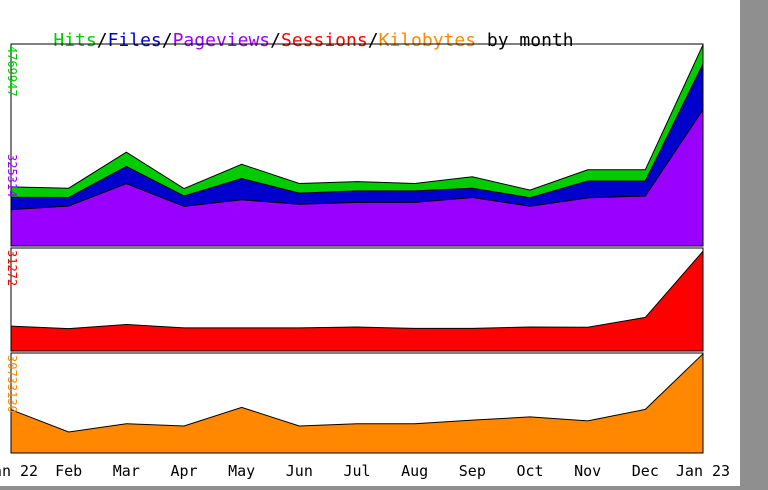  Describe the element at coordinates (357, 290) in the screenshot. I see `outline-sessions` at that location.